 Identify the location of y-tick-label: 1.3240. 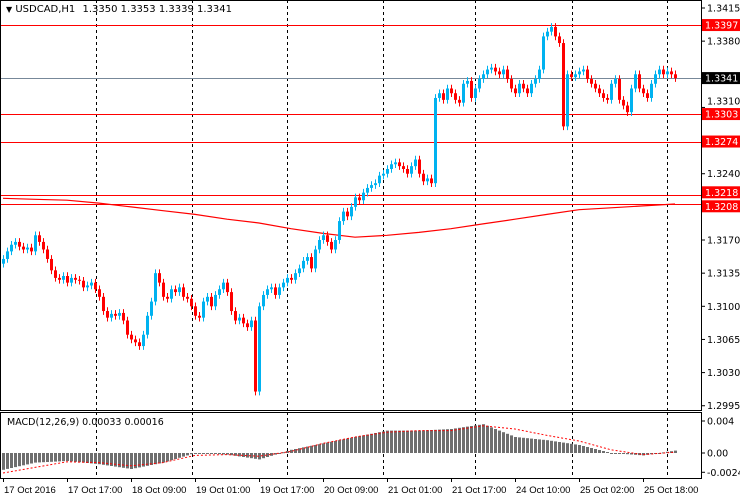
(723, 174).